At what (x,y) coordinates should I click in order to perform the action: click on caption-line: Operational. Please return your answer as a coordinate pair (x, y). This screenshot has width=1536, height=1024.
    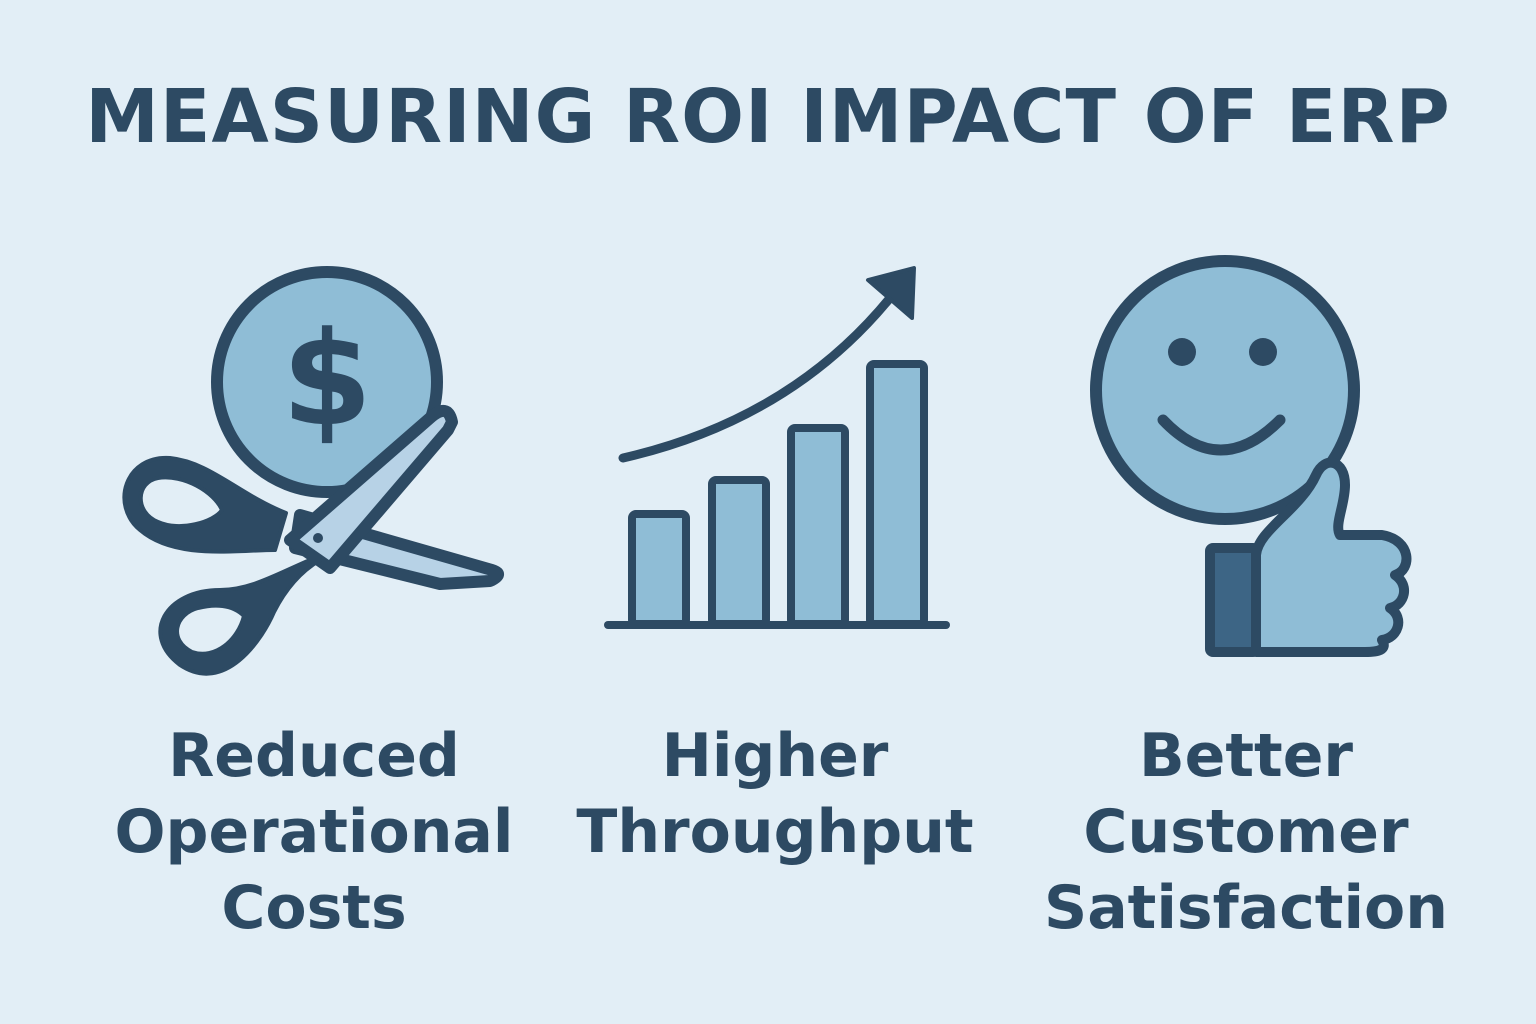
    Looking at the image, I should click on (314, 832).